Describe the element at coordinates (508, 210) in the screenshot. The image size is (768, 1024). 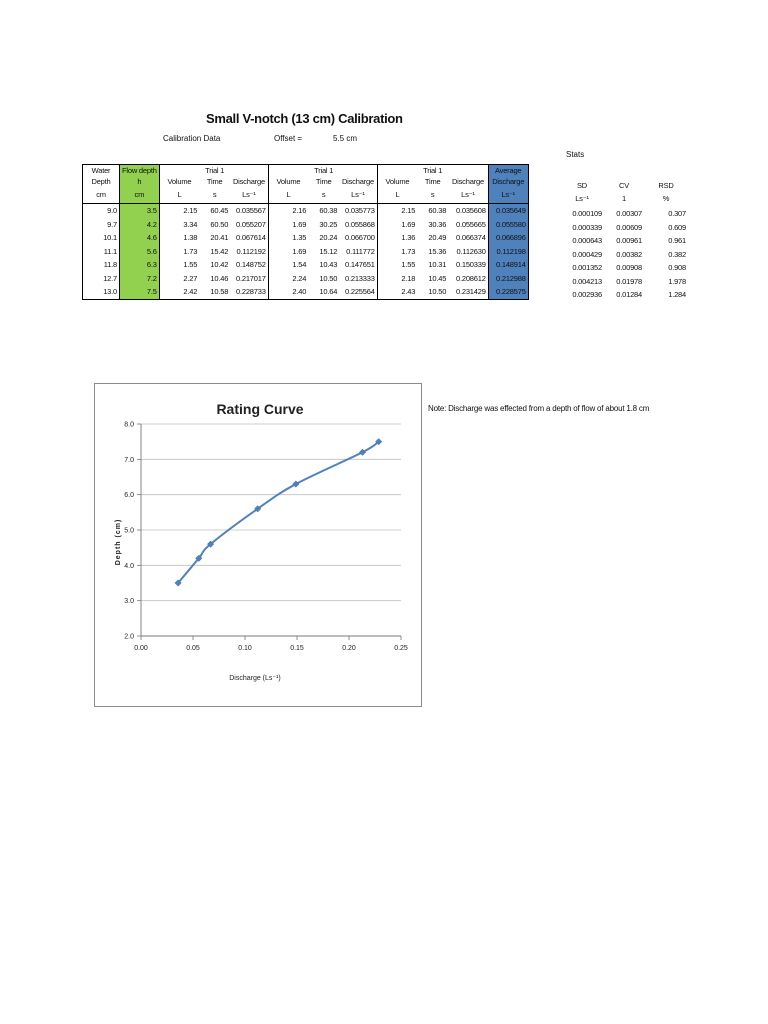
I see `table-cell: 0.035649` at that location.